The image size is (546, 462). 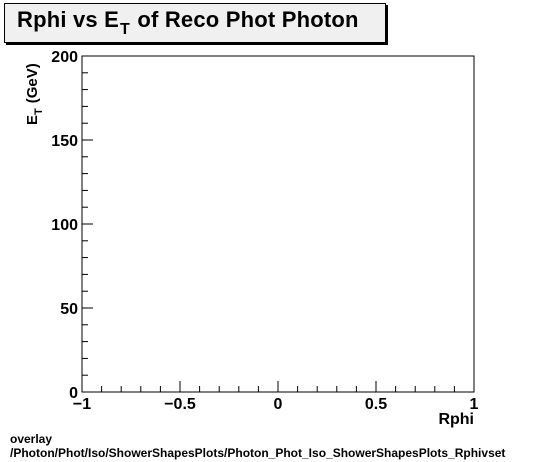 I want to click on title-suffix: of Reco Phot Photon, so click(x=245, y=19).